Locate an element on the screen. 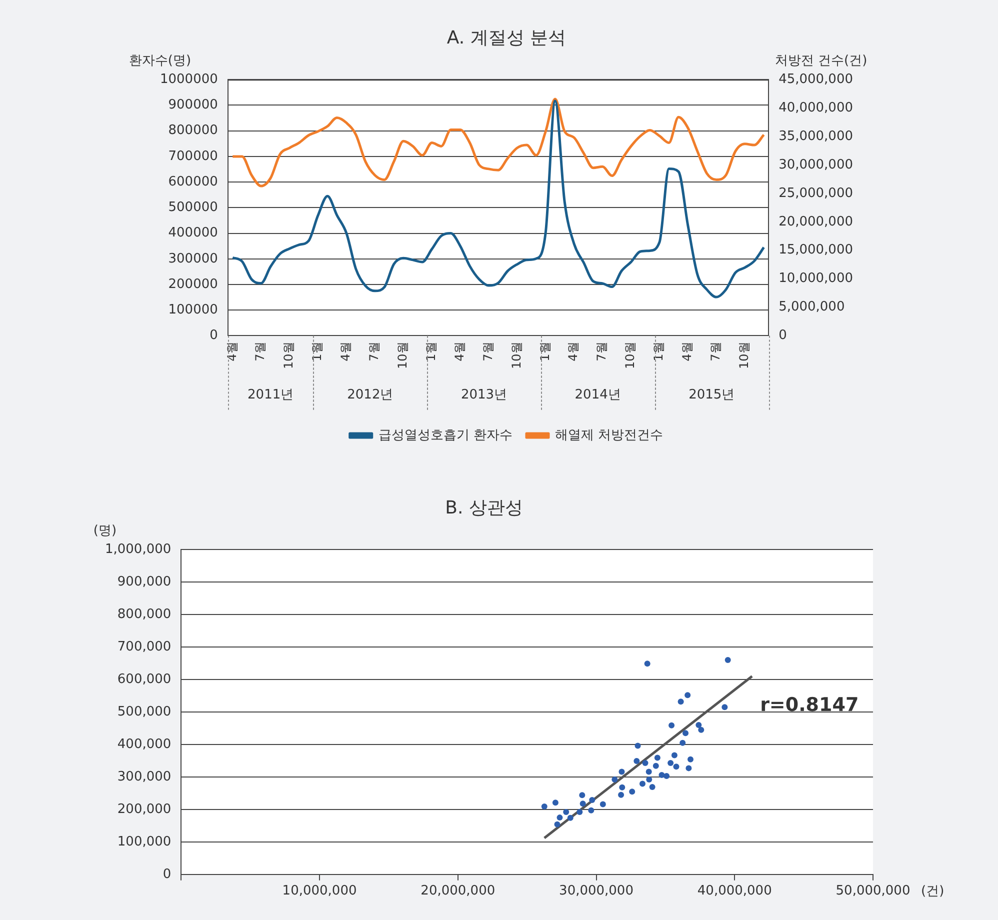 This screenshot has width=998, height=920. y-tick-label: 200000 is located at coordinates (193, 284).